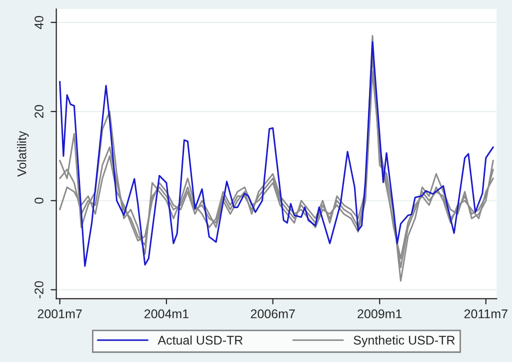  What do you see at coordinates (60, 313) in the screenshot?
I see `x-tick-label: 2001m7` at bounding box center [60, 313].